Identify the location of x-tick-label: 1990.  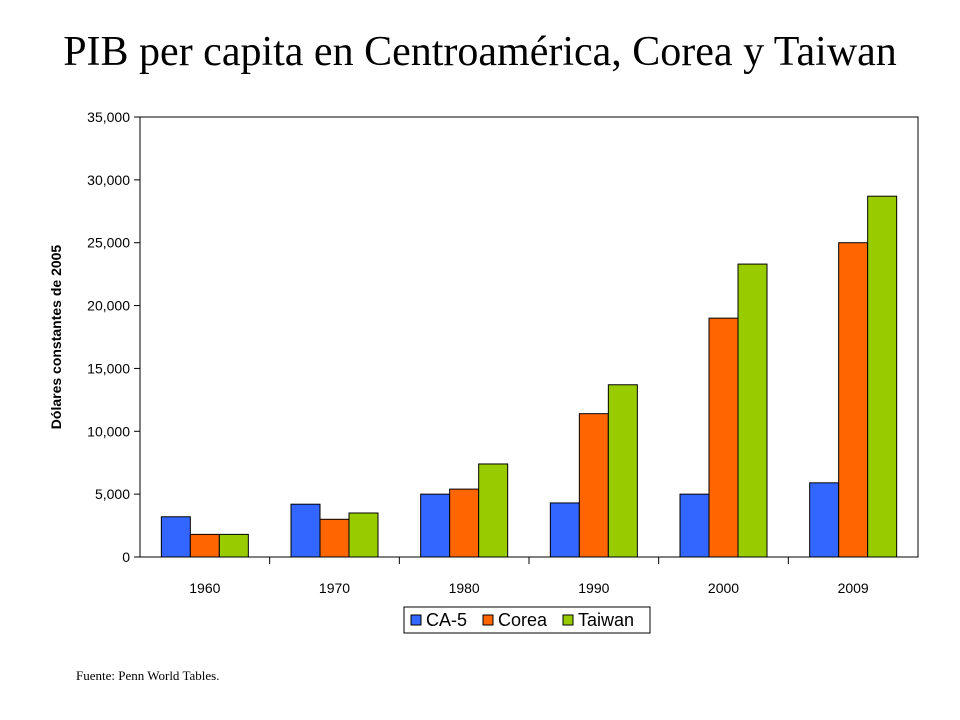
(593, 588).